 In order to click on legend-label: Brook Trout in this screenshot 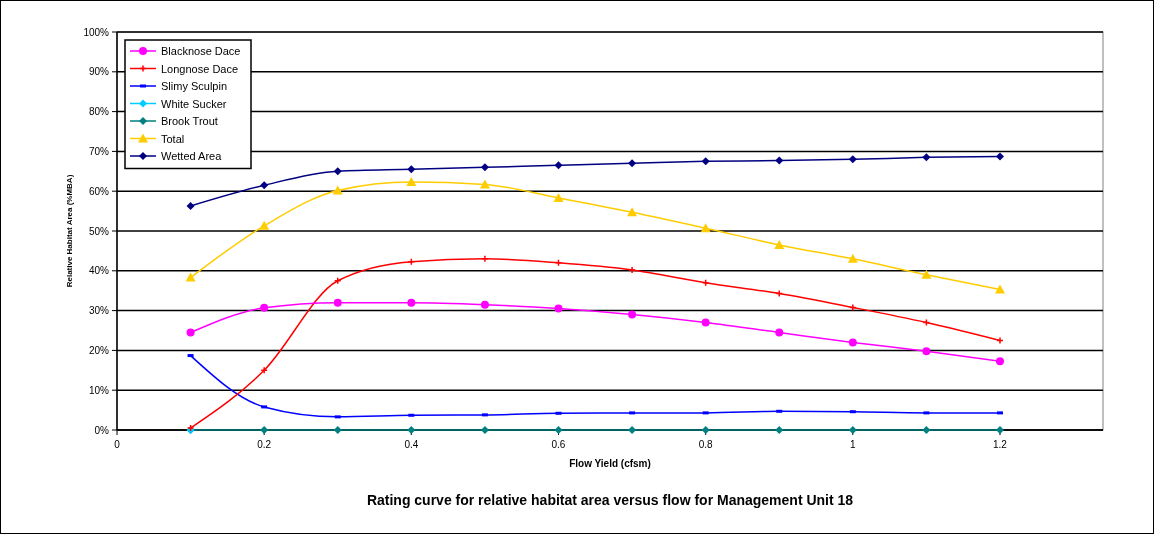, I will do `click(189, 121)`.